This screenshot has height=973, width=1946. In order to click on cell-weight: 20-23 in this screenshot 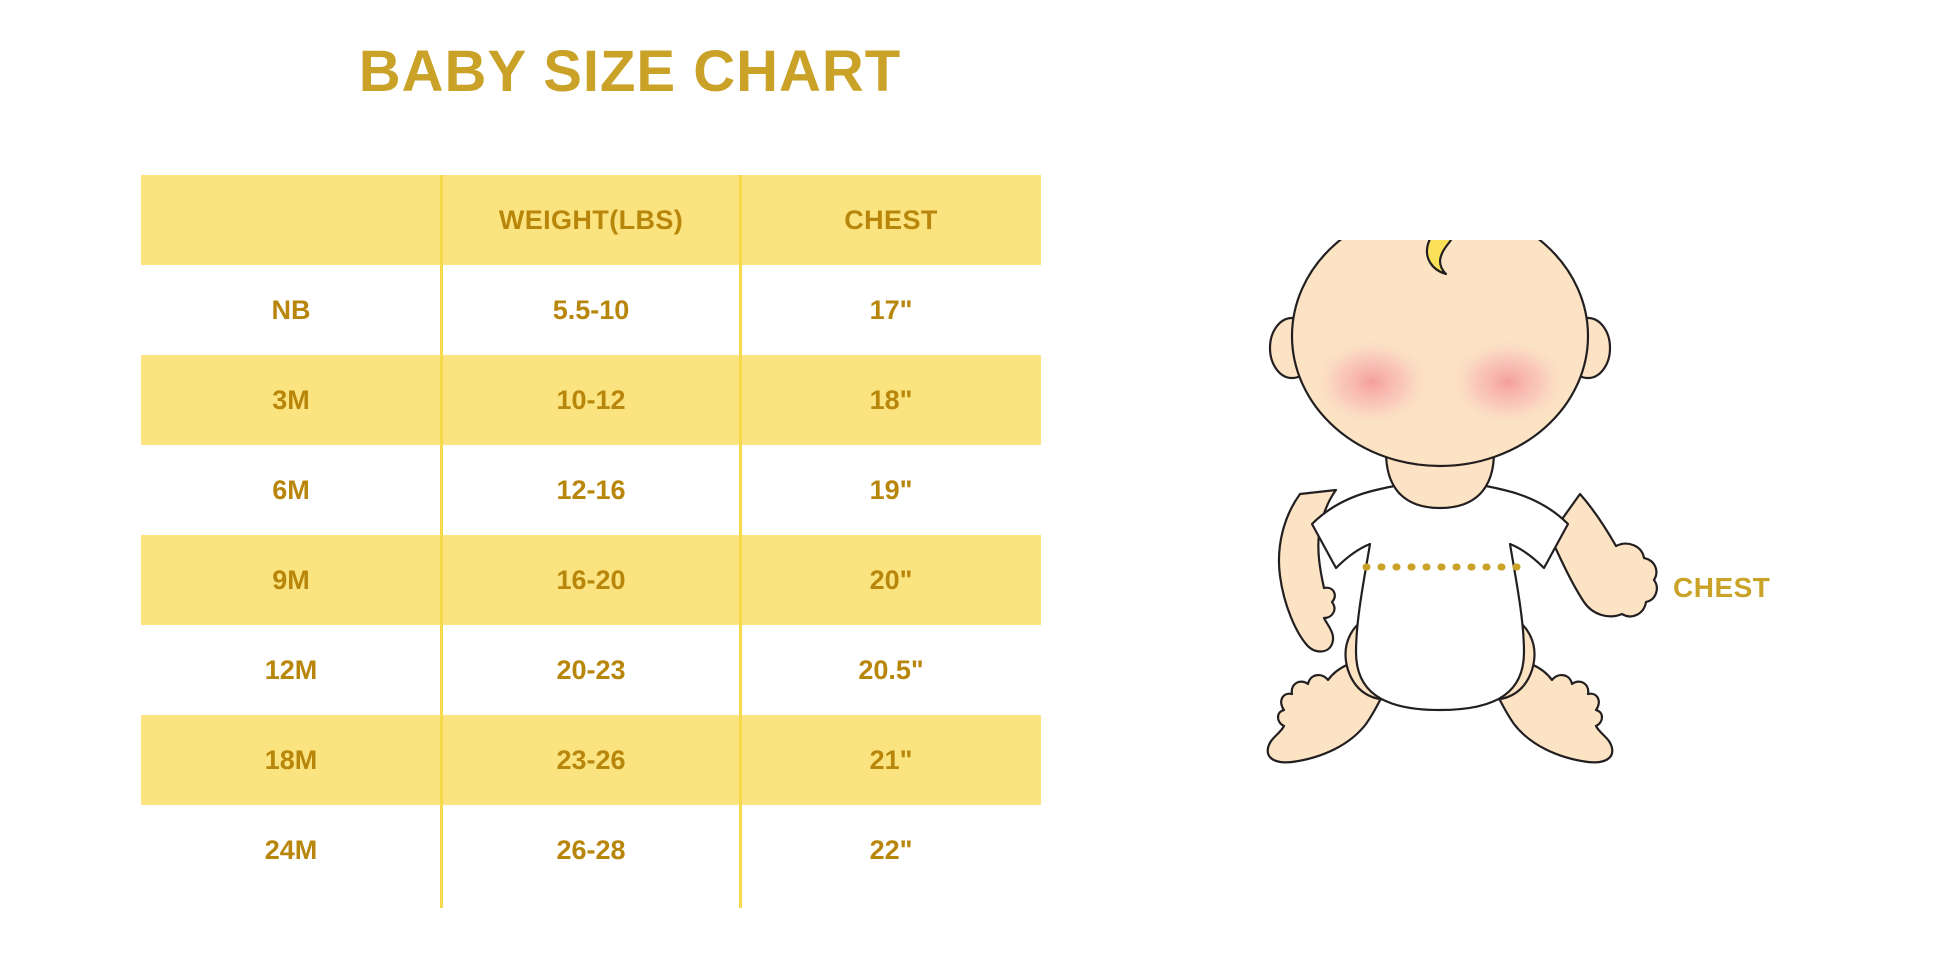, I will do `click(591, 670)`.